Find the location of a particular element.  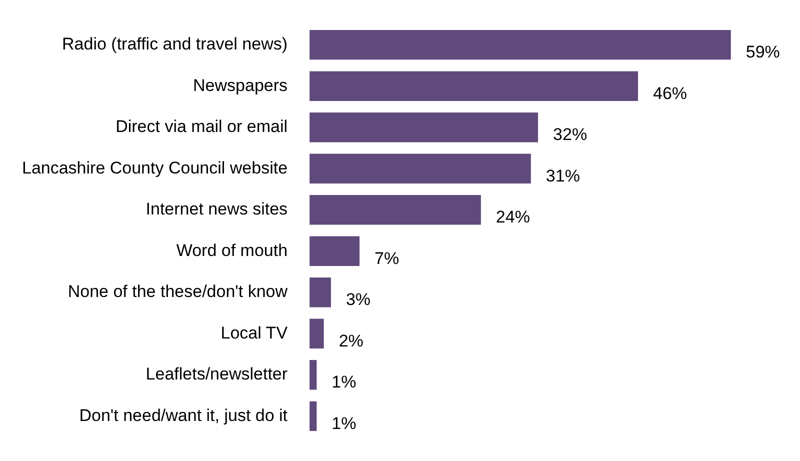

y-tick-label: None of the these/don't know is located at coordinates (178, 292).